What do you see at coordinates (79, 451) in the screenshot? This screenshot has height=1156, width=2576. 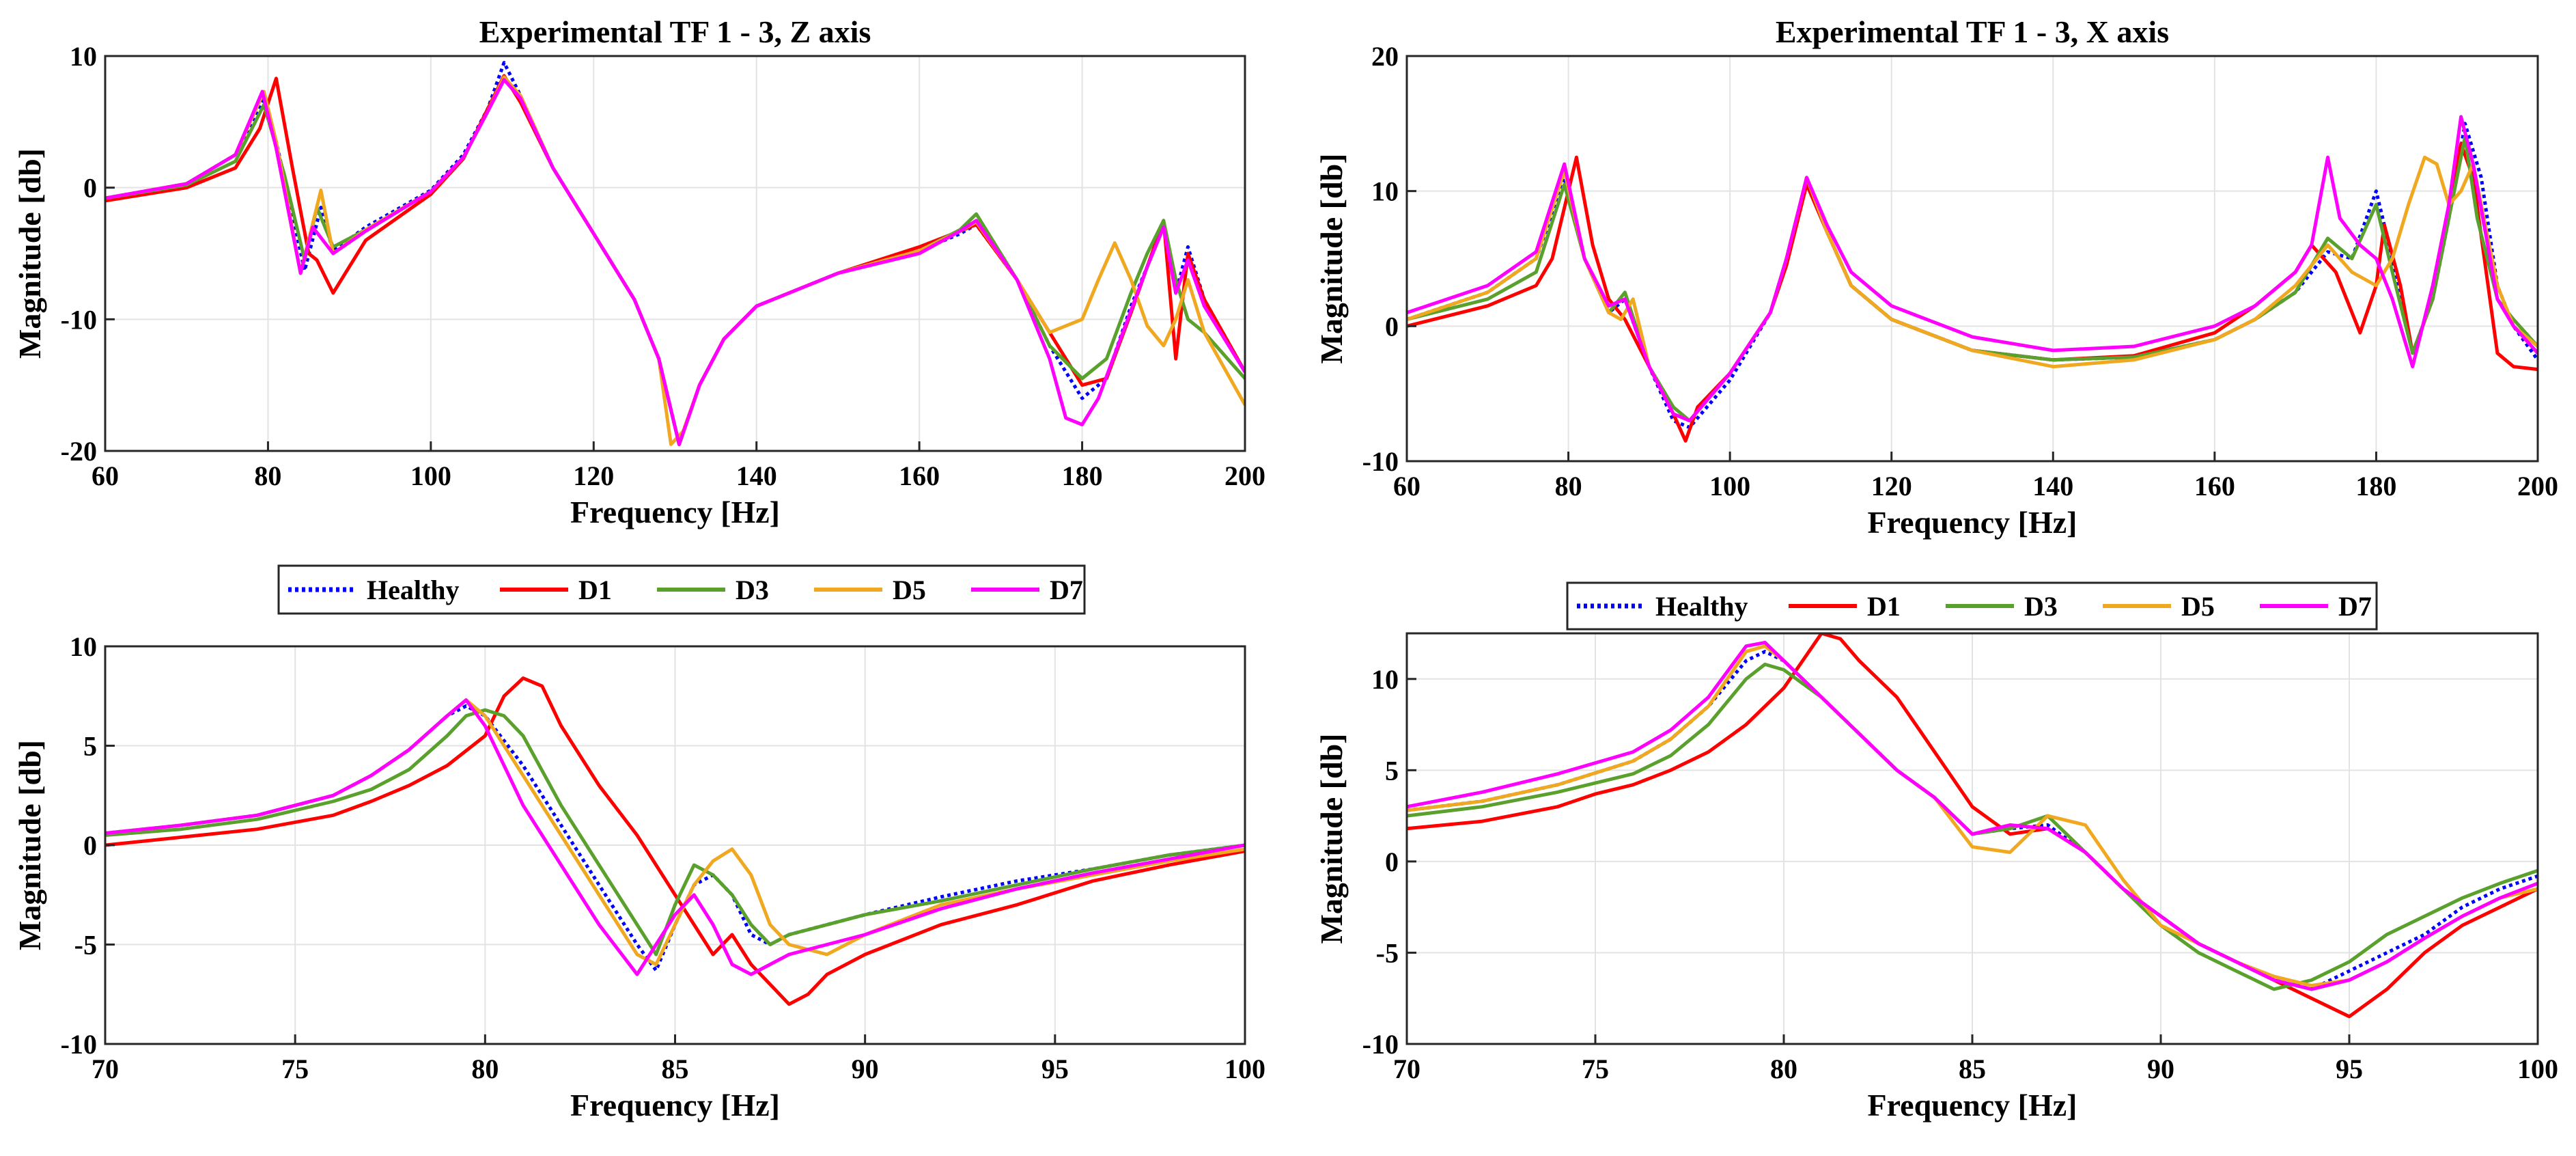 I see `y-tick-label: -20` at bounding box center [79, 451].